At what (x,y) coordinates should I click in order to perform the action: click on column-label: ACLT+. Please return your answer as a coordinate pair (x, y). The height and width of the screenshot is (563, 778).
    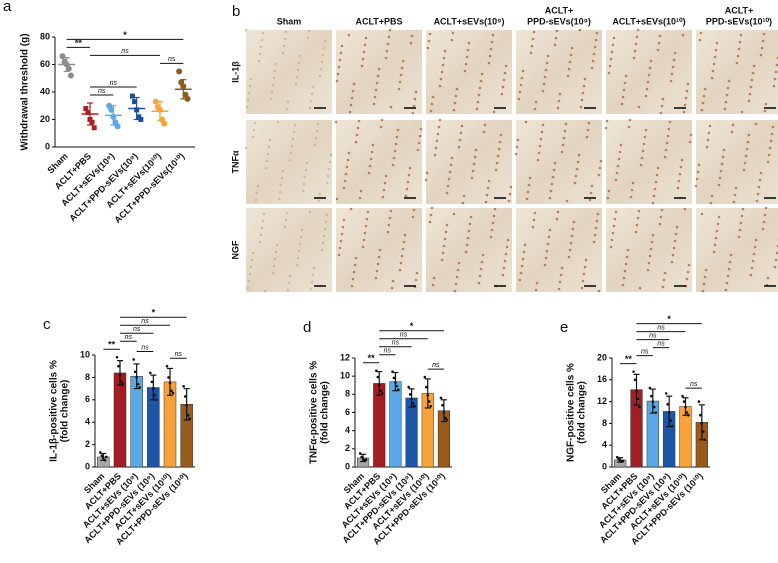
    Looking at the image, I should click on (739, 10).